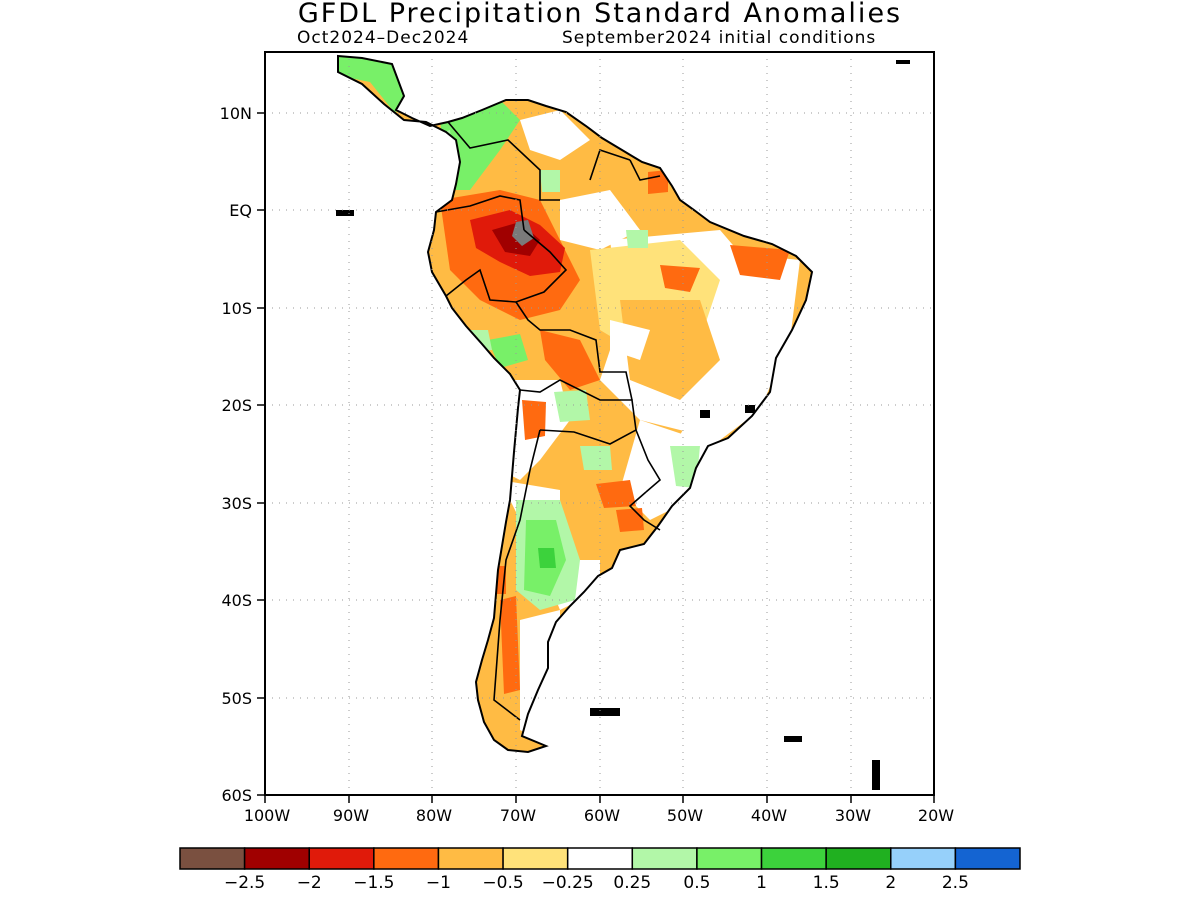  Describe the element at coordinates (632, 883) in the screenshot. I see `colorbar-tick-label: 0.25` at that location.